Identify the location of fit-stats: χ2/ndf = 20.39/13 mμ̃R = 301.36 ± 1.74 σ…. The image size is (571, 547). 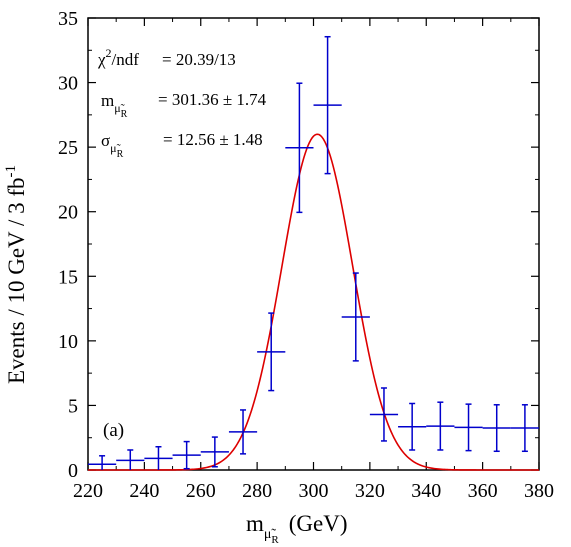
(182, 103).